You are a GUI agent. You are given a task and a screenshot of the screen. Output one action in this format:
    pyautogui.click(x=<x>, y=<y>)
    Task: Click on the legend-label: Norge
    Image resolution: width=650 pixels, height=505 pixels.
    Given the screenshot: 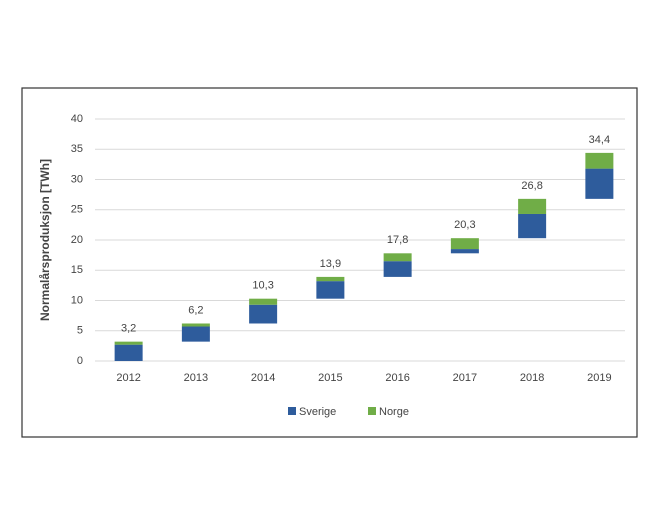 What is the action you would take?
    pyautogui.click(x=394, y=412)
    